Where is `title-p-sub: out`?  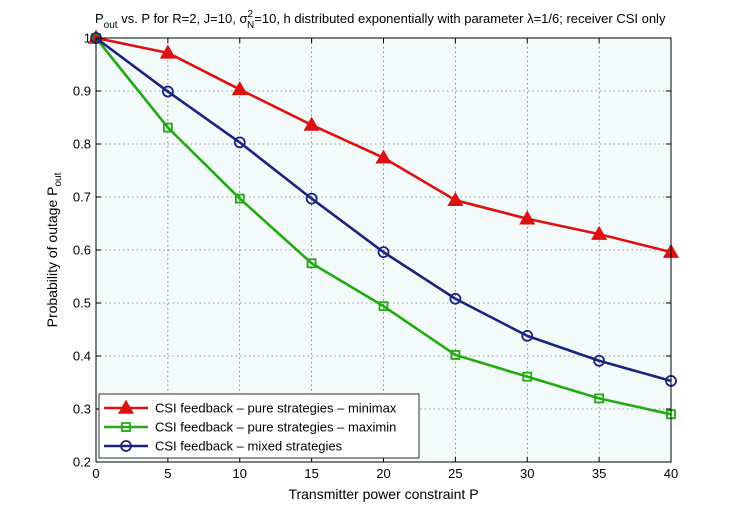
title-p-sub: out is located at coordinates (111, 25).